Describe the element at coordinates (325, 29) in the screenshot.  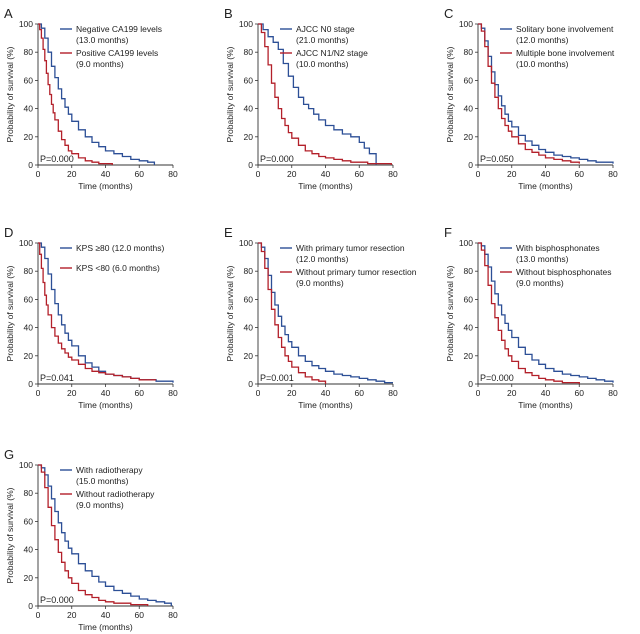
I see `legend-label: AJCC N0 stage` at that location.